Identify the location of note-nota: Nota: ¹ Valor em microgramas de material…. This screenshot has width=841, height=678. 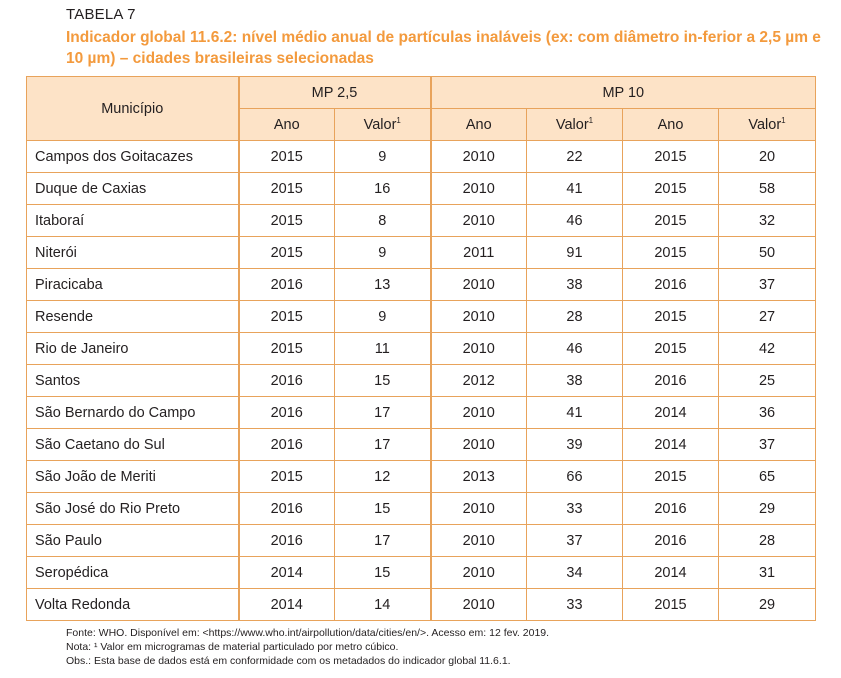
(232, 647).